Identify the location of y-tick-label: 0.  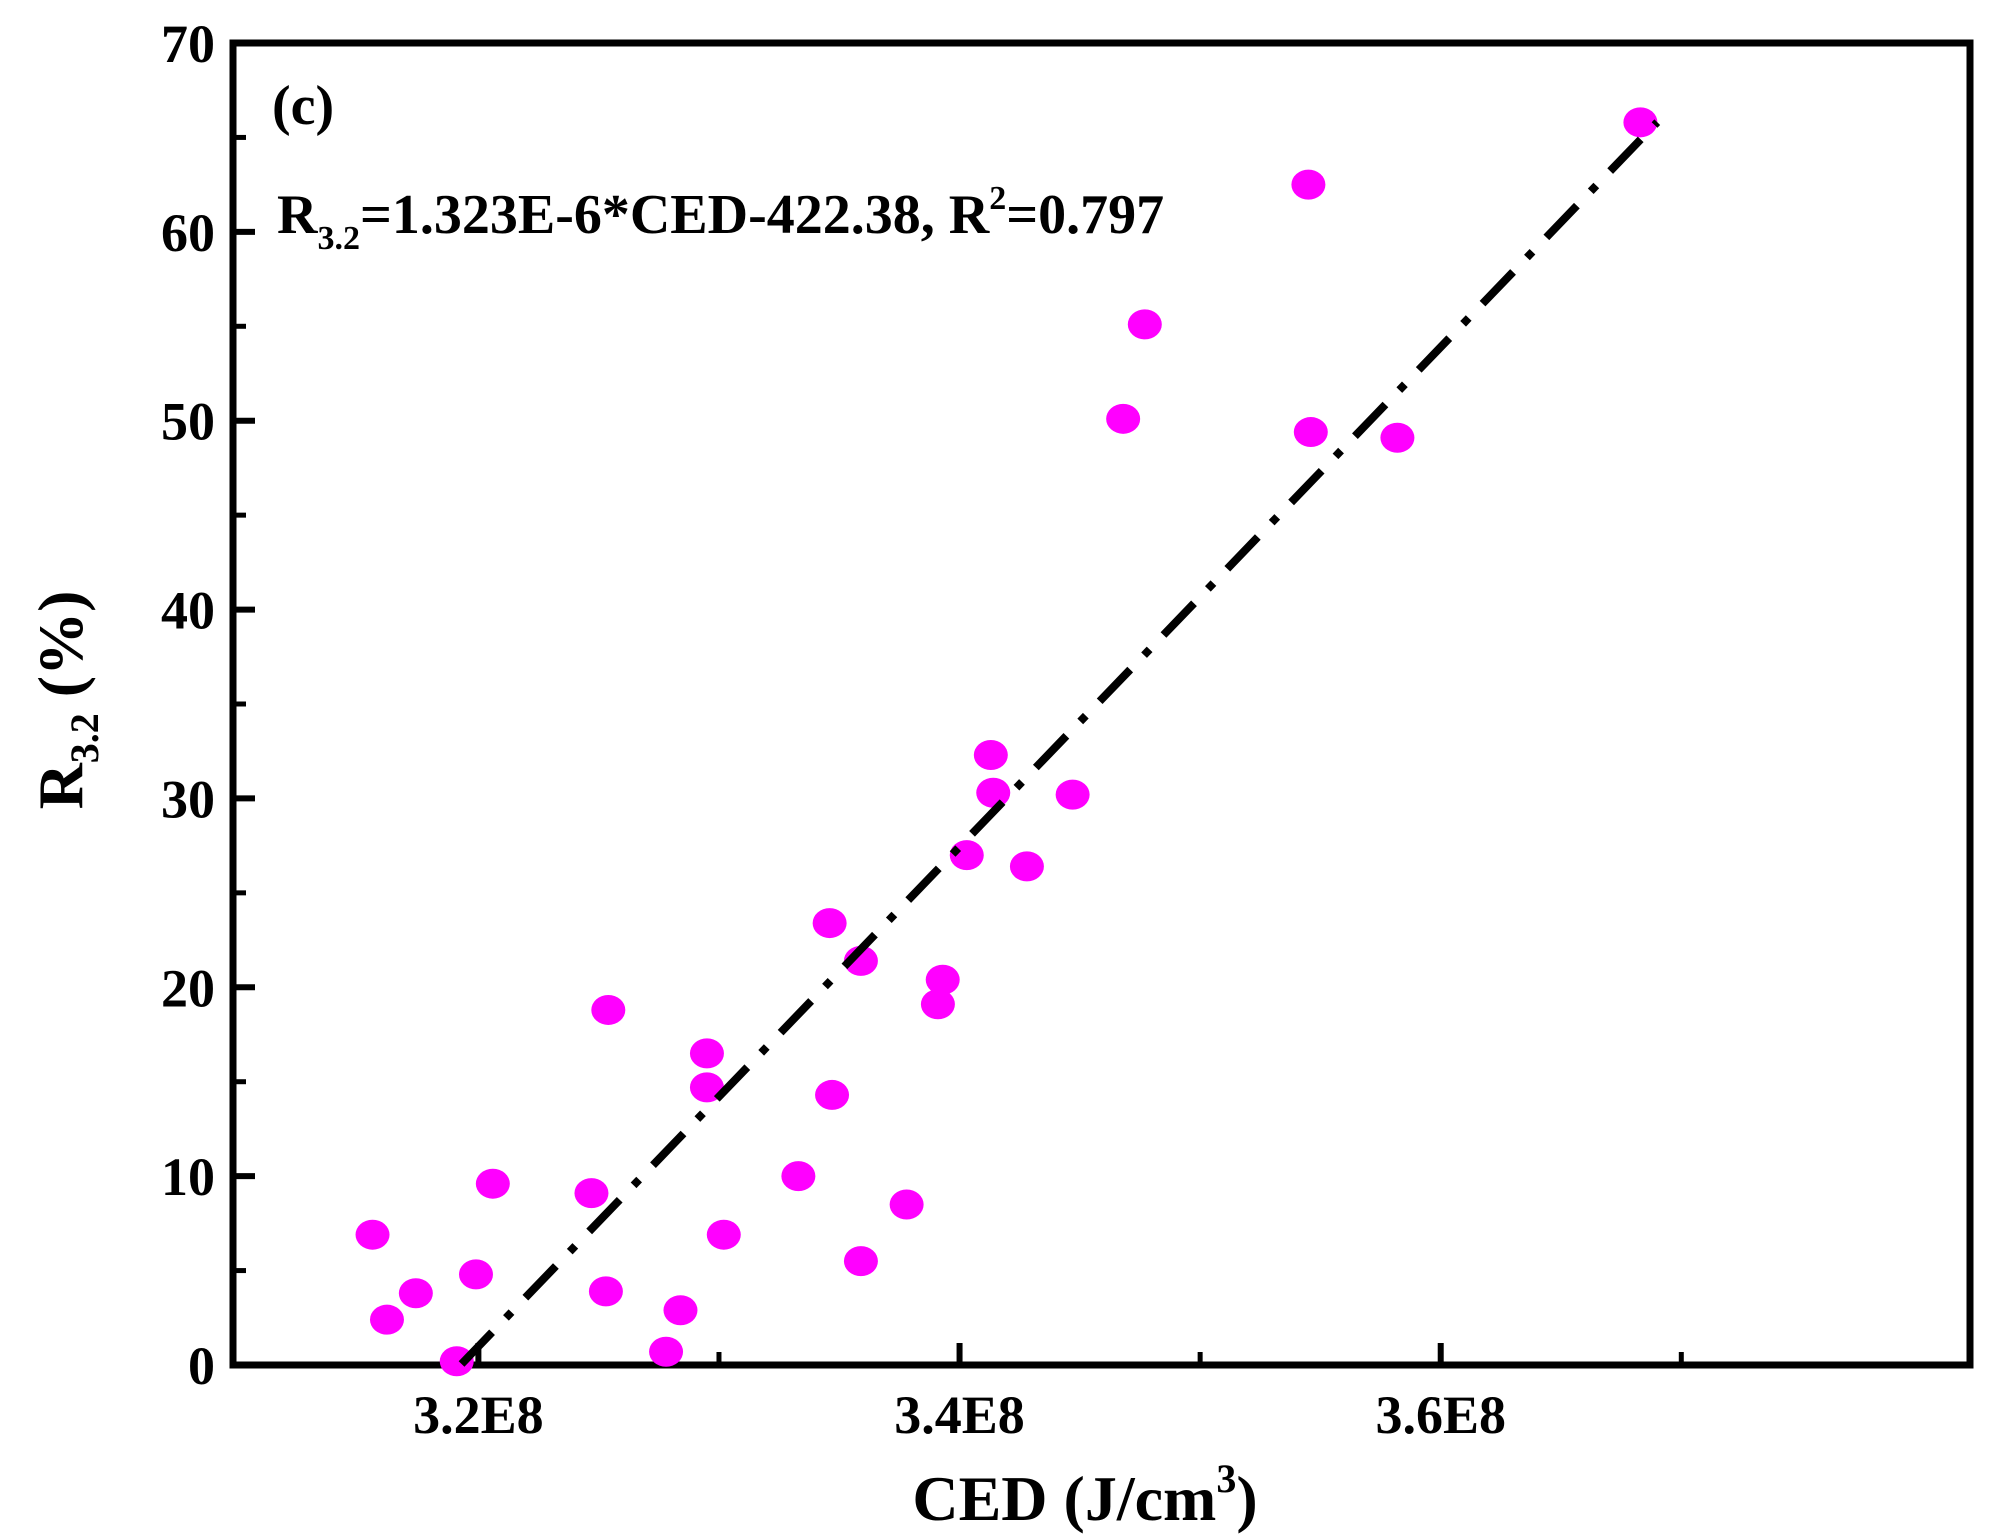
(201, 1366).